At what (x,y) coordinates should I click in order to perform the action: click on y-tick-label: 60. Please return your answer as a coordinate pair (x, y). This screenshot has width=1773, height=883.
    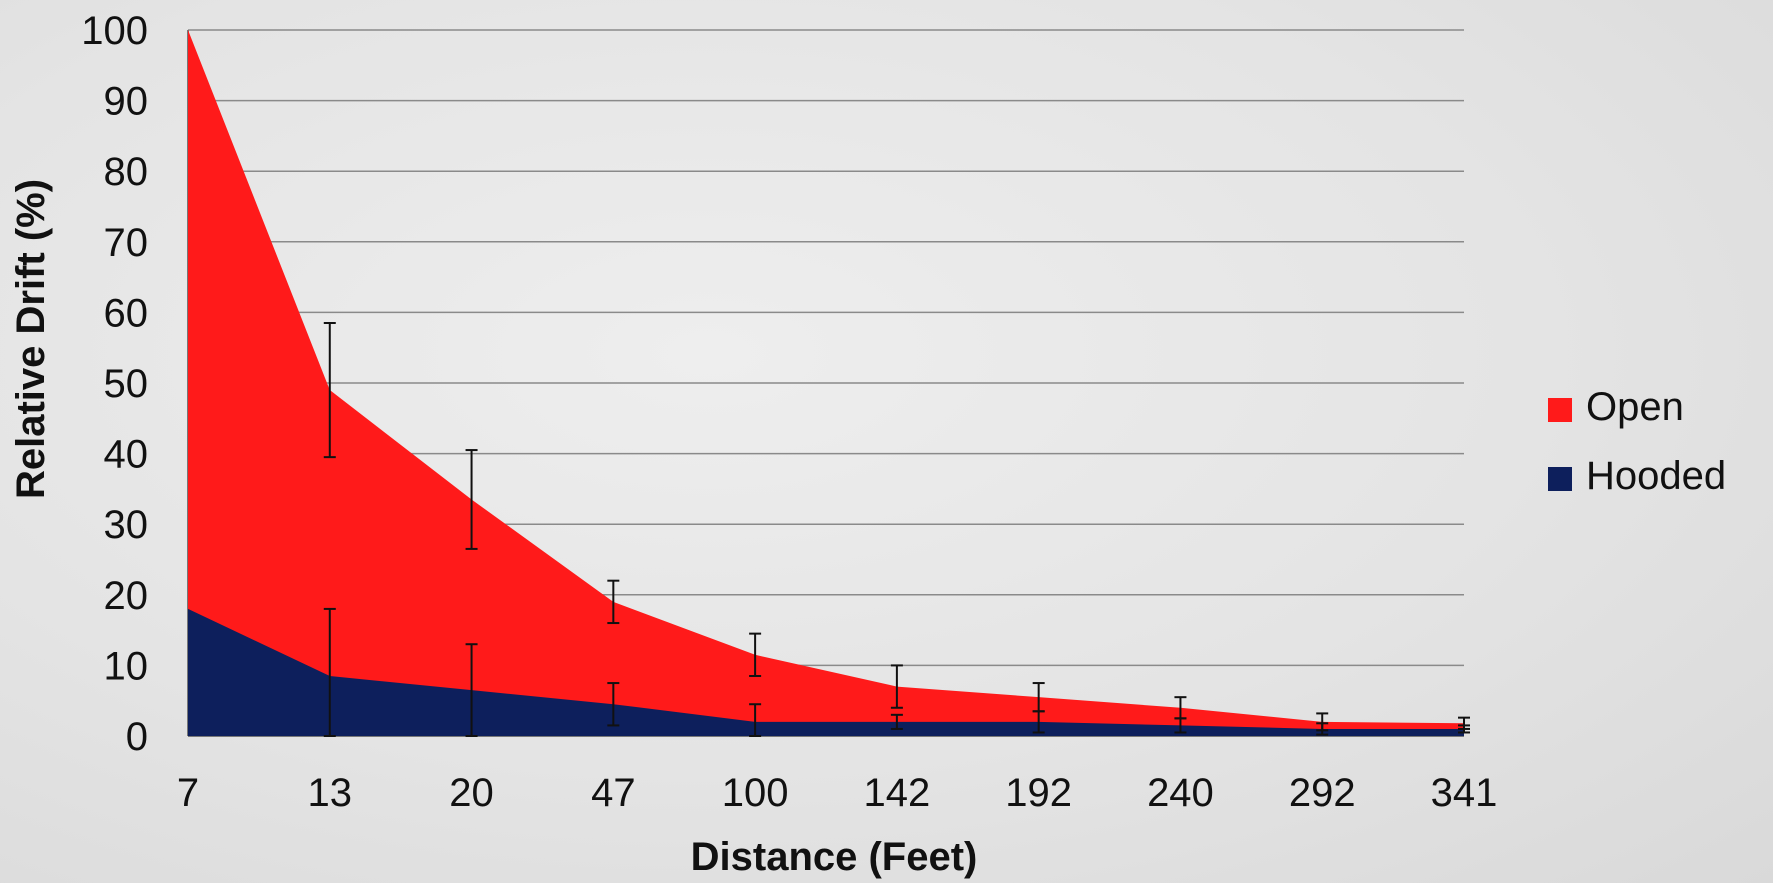
    Looking at the image, I should click on (126, 313).